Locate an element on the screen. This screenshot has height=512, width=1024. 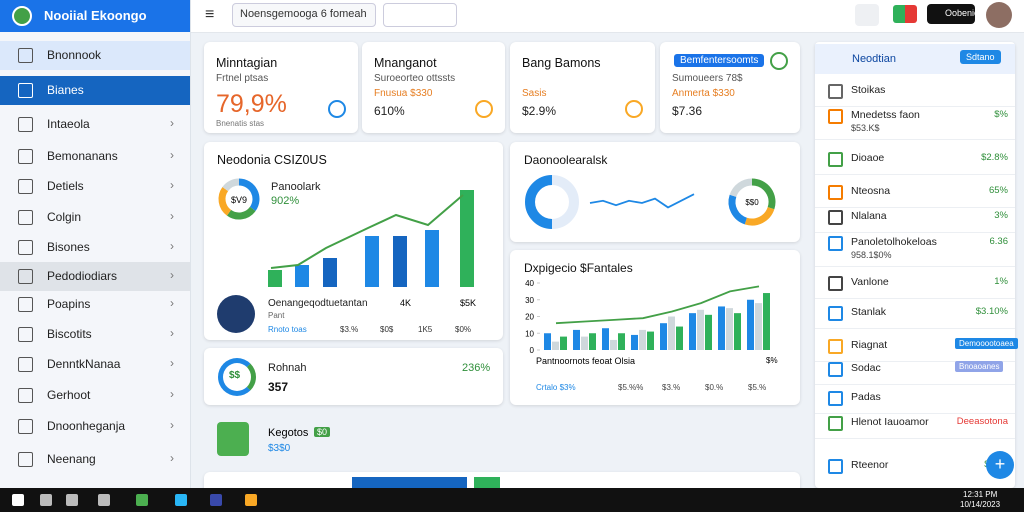
list-label: Hlenot Iauoamor is located at coordinates (890, 422).